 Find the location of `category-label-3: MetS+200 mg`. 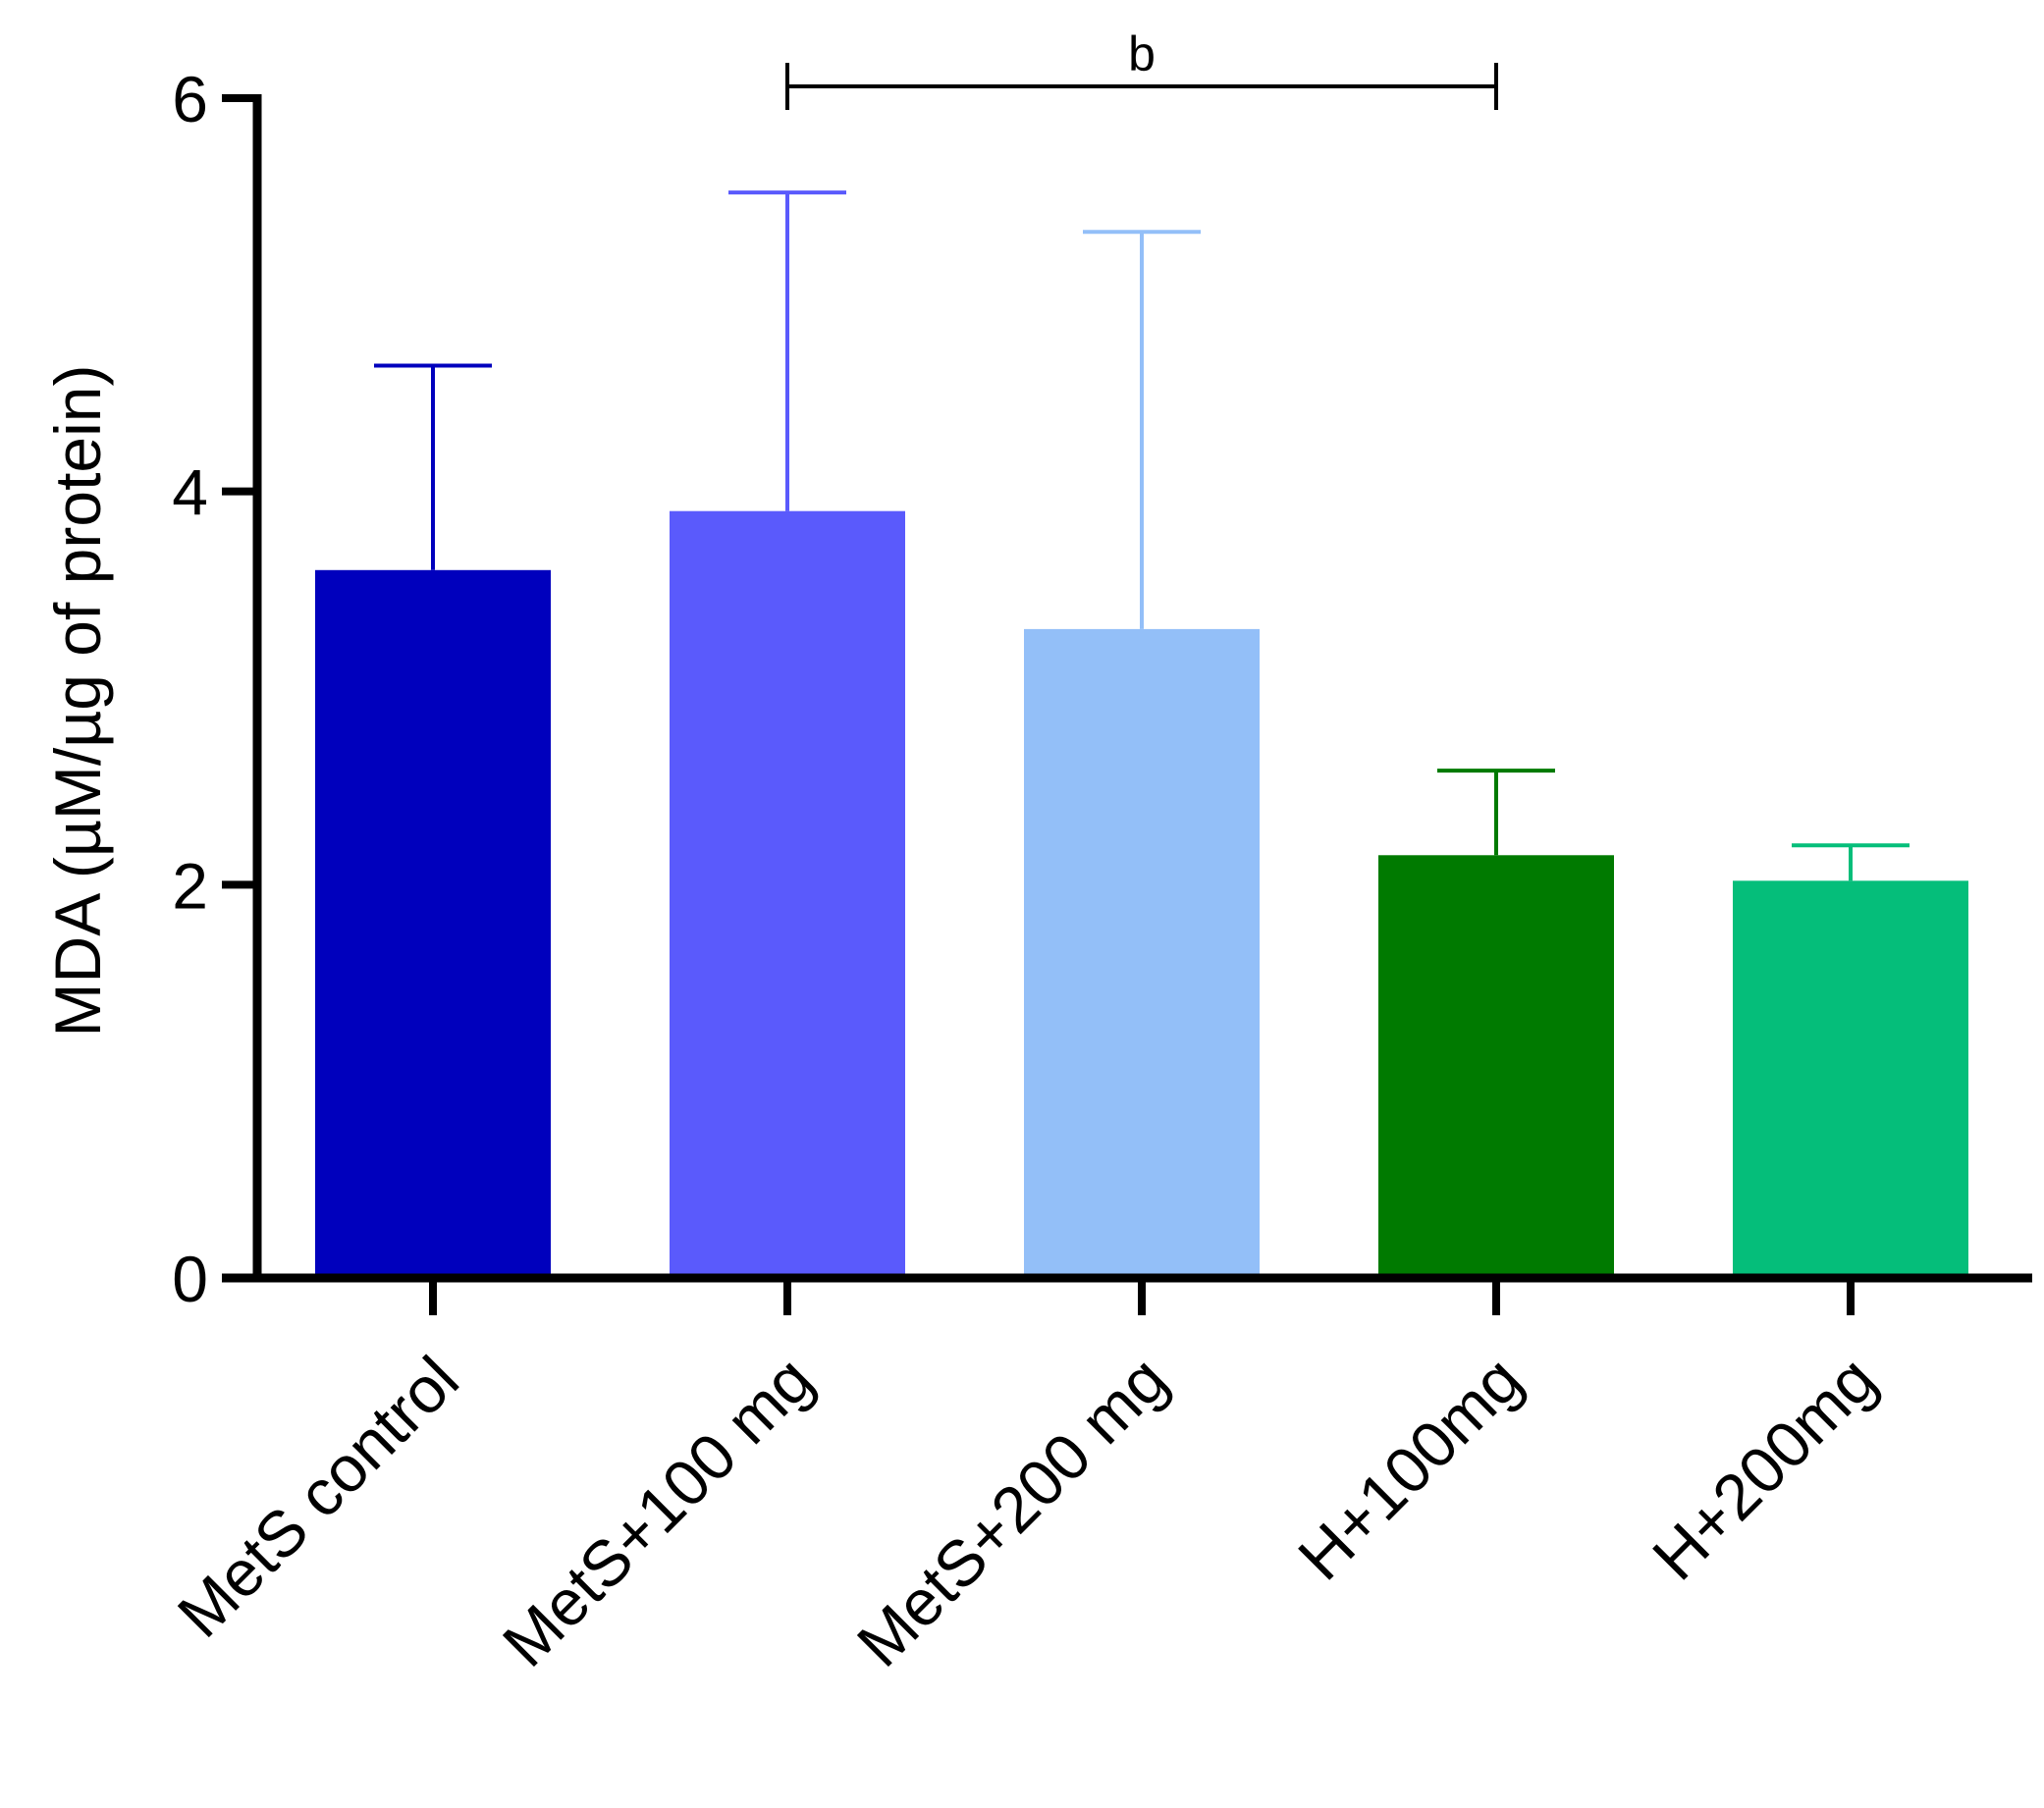

category-label-3: MetS+200 mg is located at coordinates (1012, 1511).